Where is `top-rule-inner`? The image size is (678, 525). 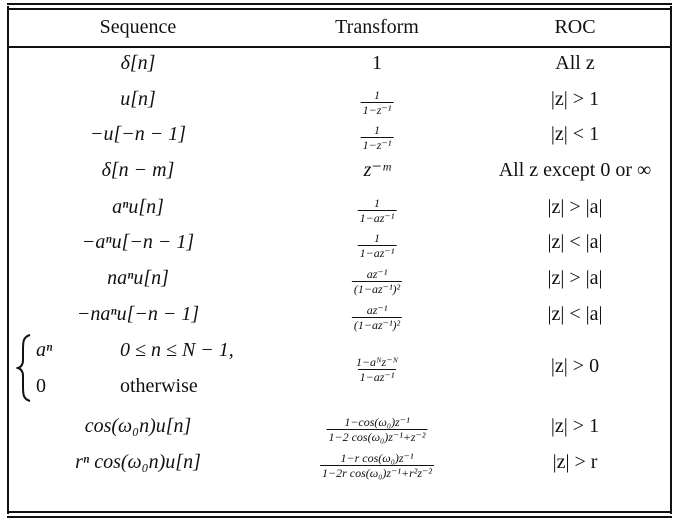
top-rule-inner is located at coordinates (339, 9).